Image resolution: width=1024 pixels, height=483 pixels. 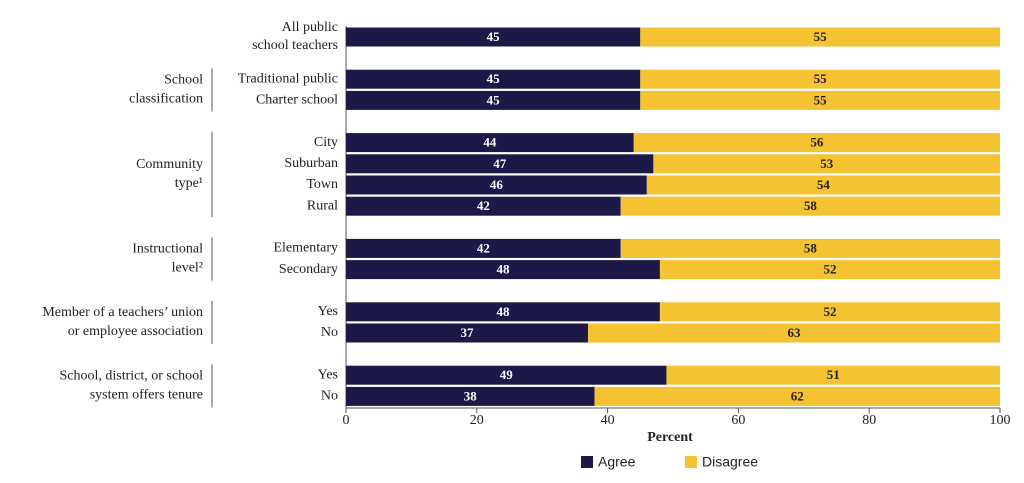 I want to click on group-label: School, so click(x=183, y=80).